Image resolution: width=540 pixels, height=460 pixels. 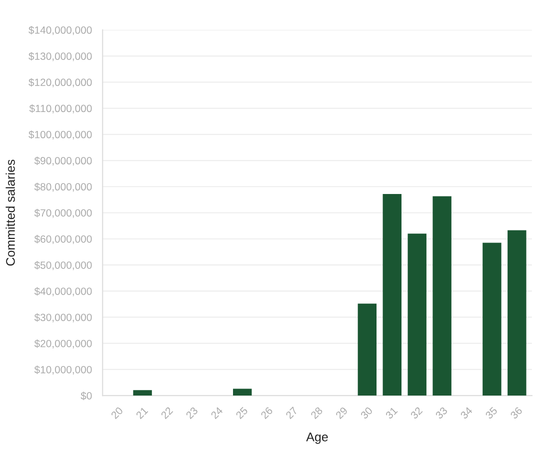 I want to click on x-tick-label: 36, so click(x=516, y=413).